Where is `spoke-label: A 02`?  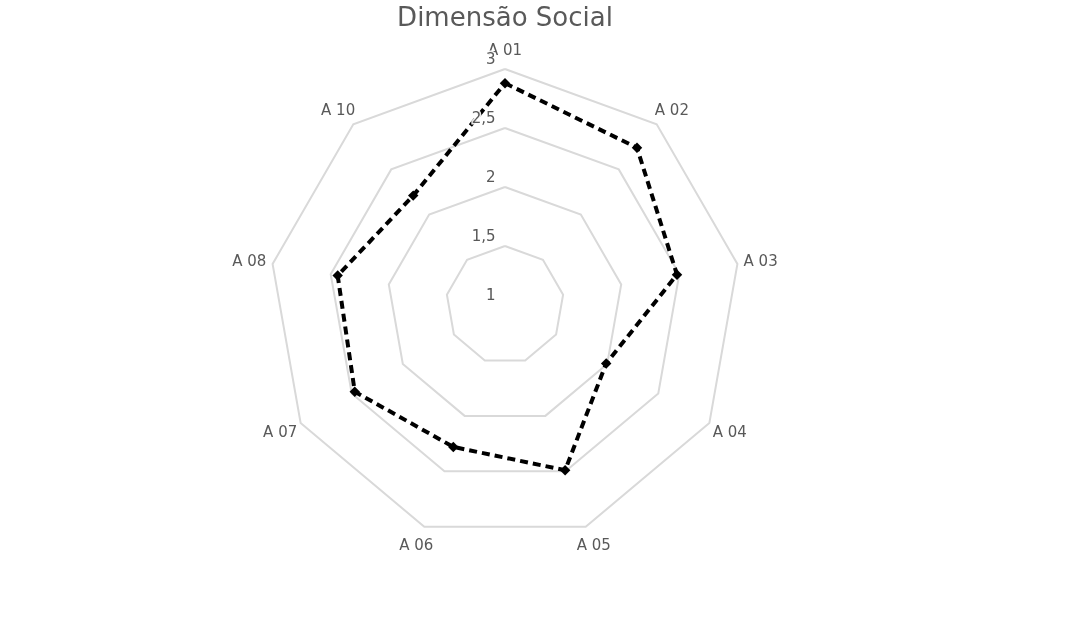 spoke-label: A 02 is located at coordinates (671, 109).